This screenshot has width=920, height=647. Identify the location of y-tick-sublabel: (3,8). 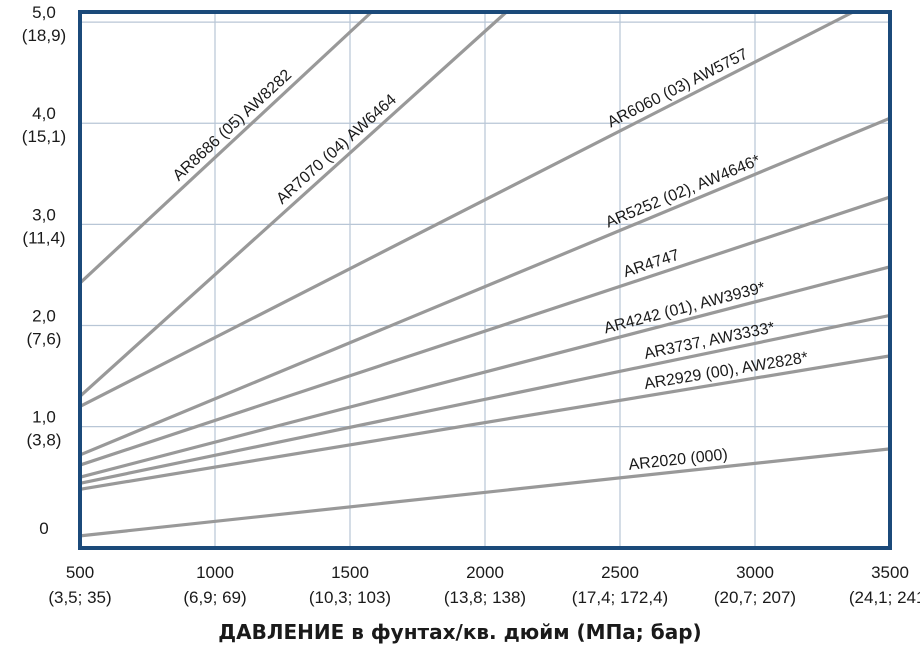
(44, 440).